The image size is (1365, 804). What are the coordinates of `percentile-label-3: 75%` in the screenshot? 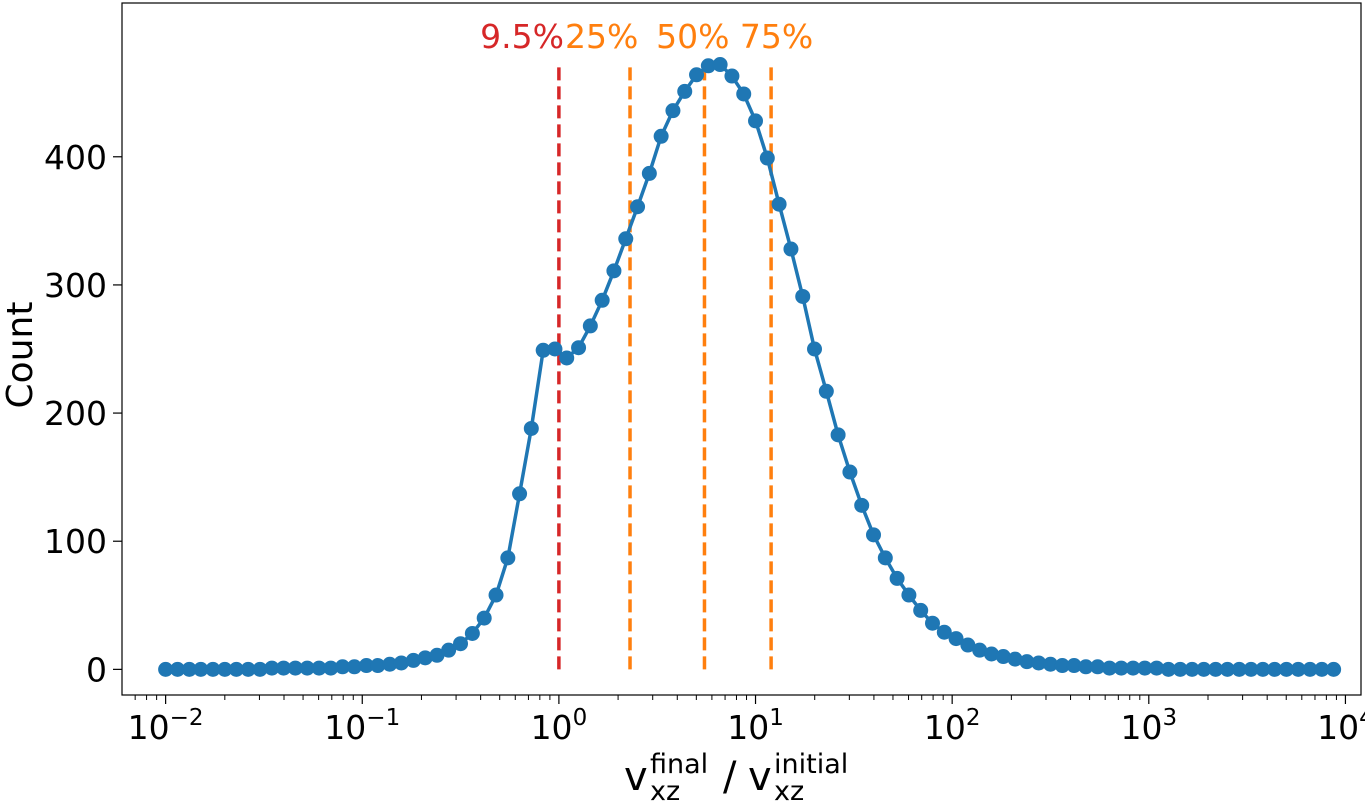 It's located at (776, 36).